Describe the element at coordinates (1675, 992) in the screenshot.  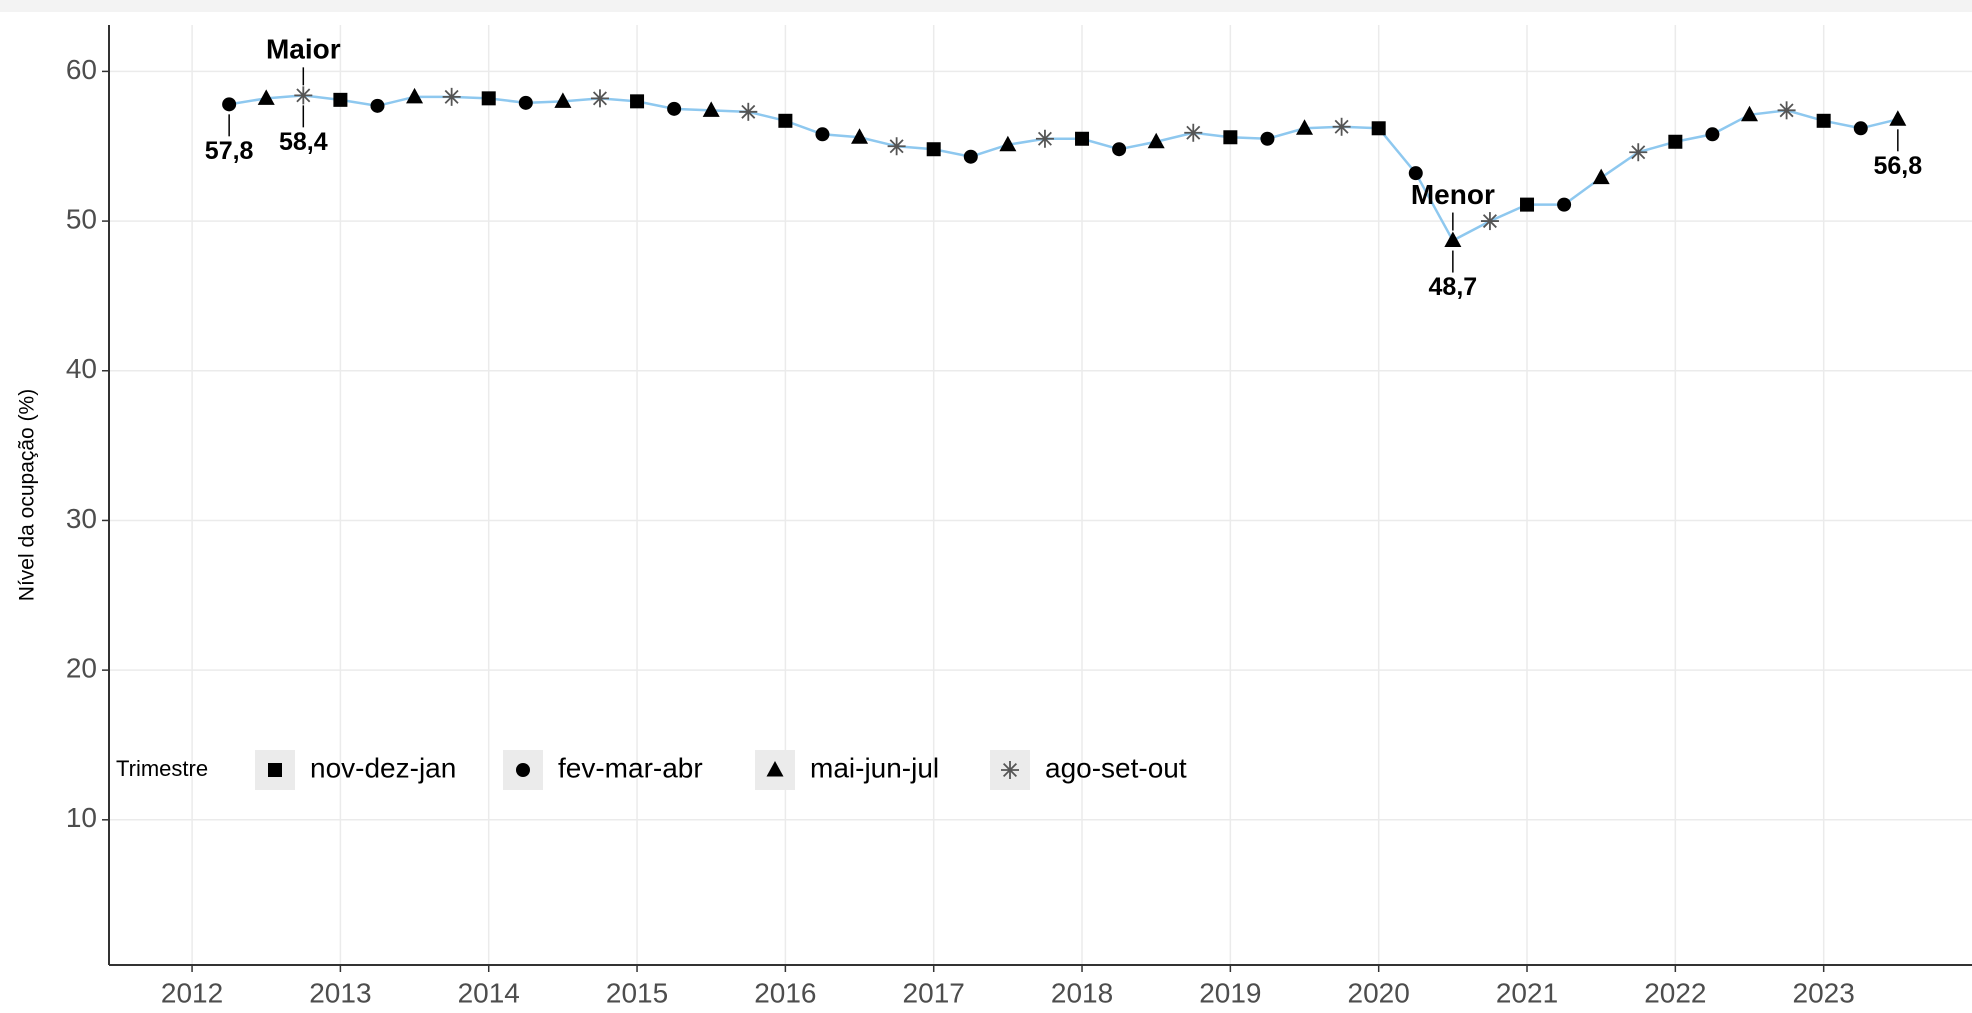
I see `x-tick-label: 2022` at that location.